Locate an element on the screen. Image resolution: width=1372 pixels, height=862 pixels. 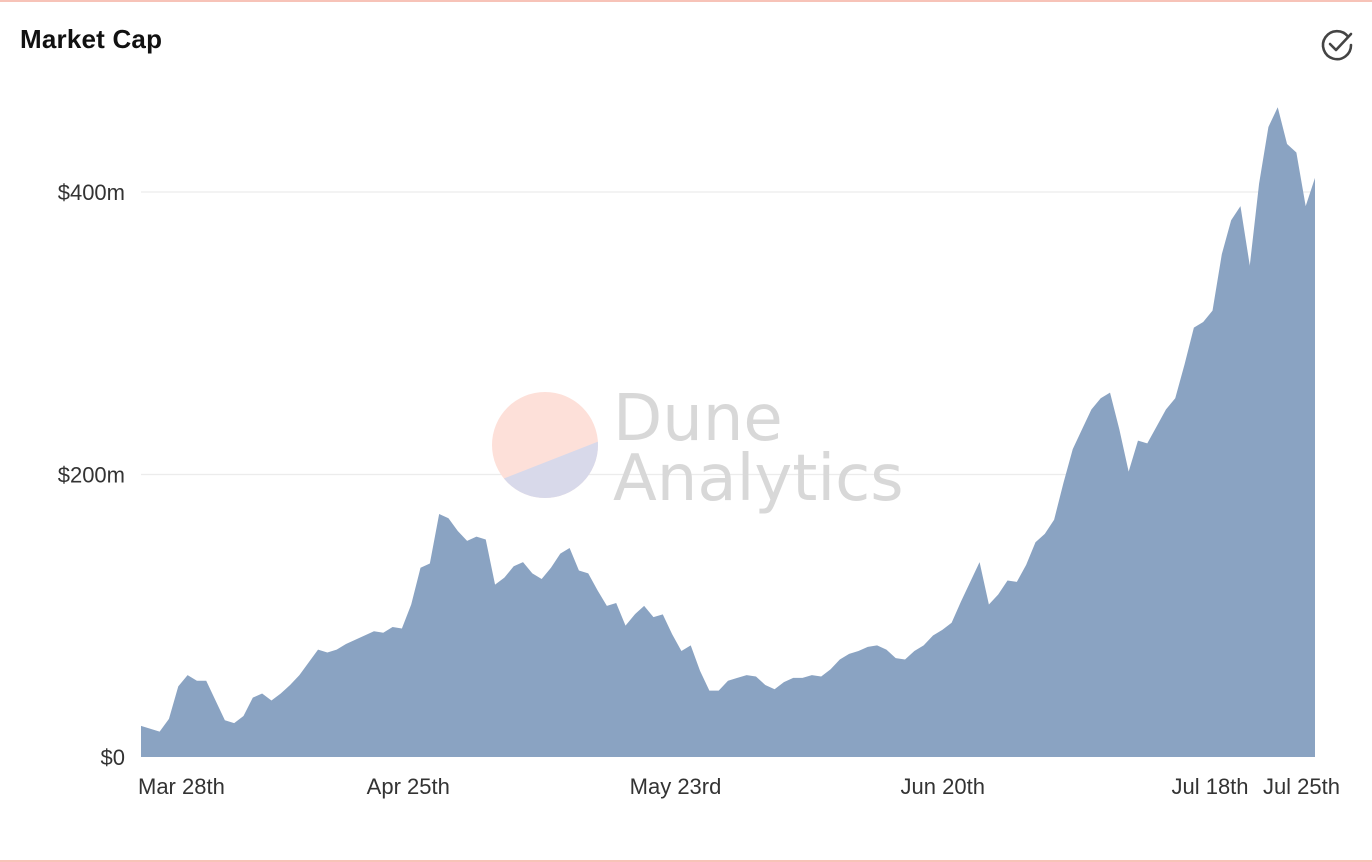
y-axis-ticks: $0 $200m $400m is located at coordinates (91, 475).